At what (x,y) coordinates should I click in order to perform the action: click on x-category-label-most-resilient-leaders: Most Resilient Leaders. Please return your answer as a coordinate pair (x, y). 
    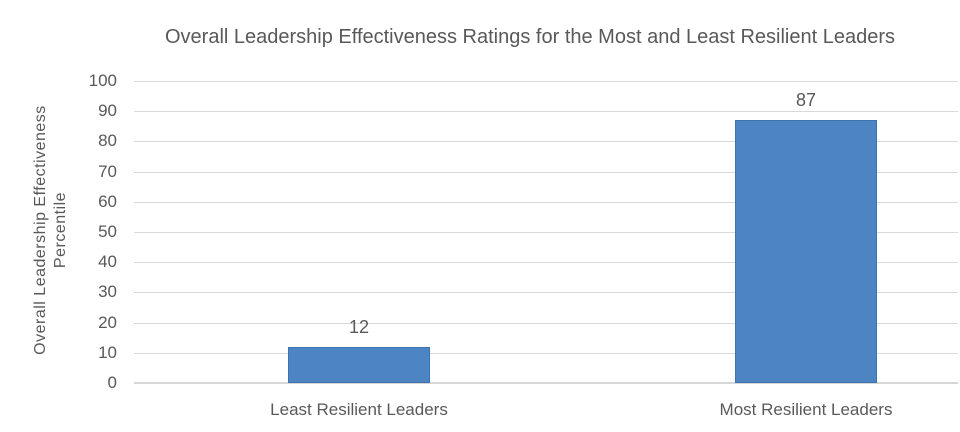
    Looking at the image, I should click on (806, 409).